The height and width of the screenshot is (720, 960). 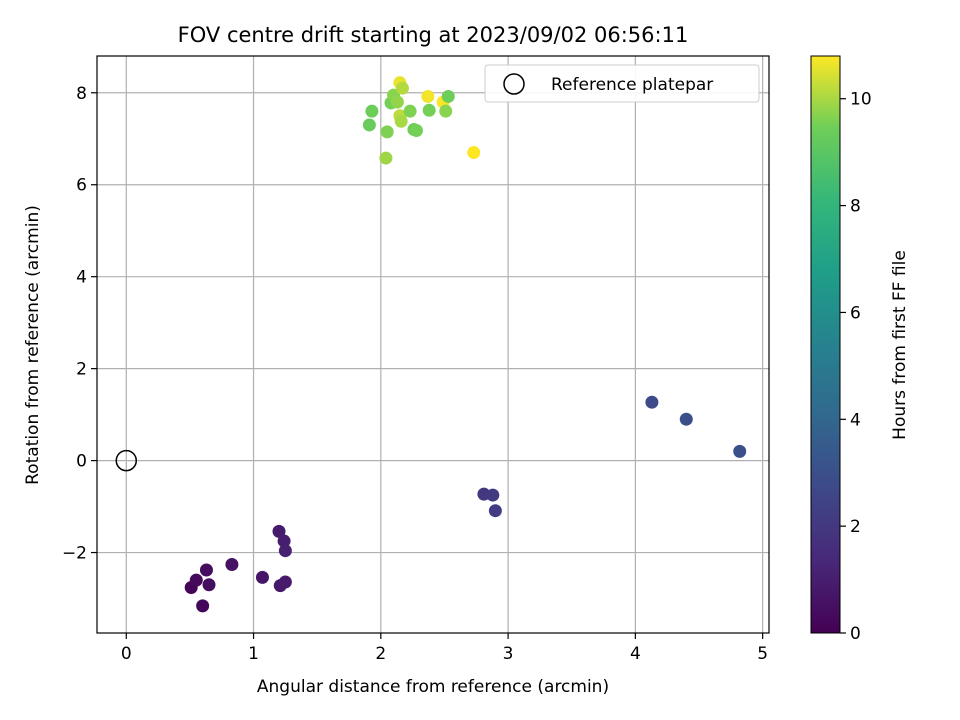 I want to click on colorbar-gradient, so click(x=825, y=344).